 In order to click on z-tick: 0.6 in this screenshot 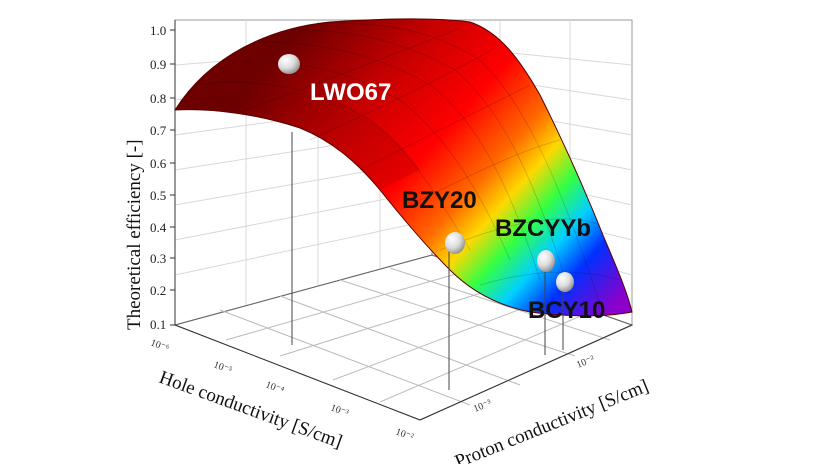, I will do `click(158, 163)`.